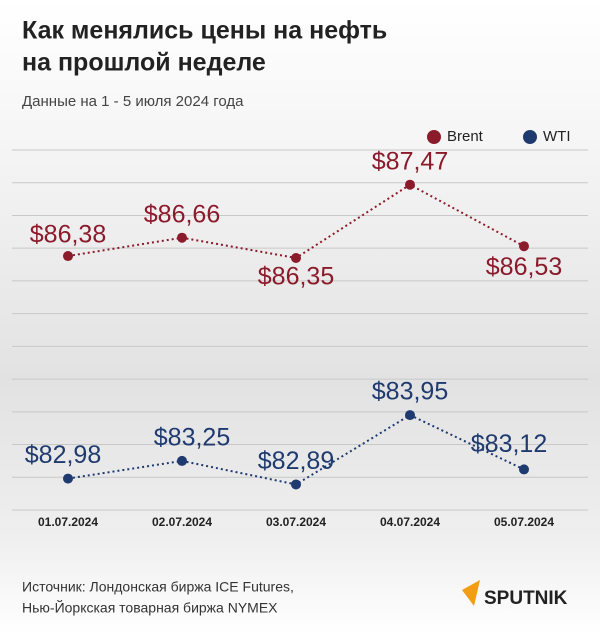  I want to click on legend-label: Brent, so click(465, 136).